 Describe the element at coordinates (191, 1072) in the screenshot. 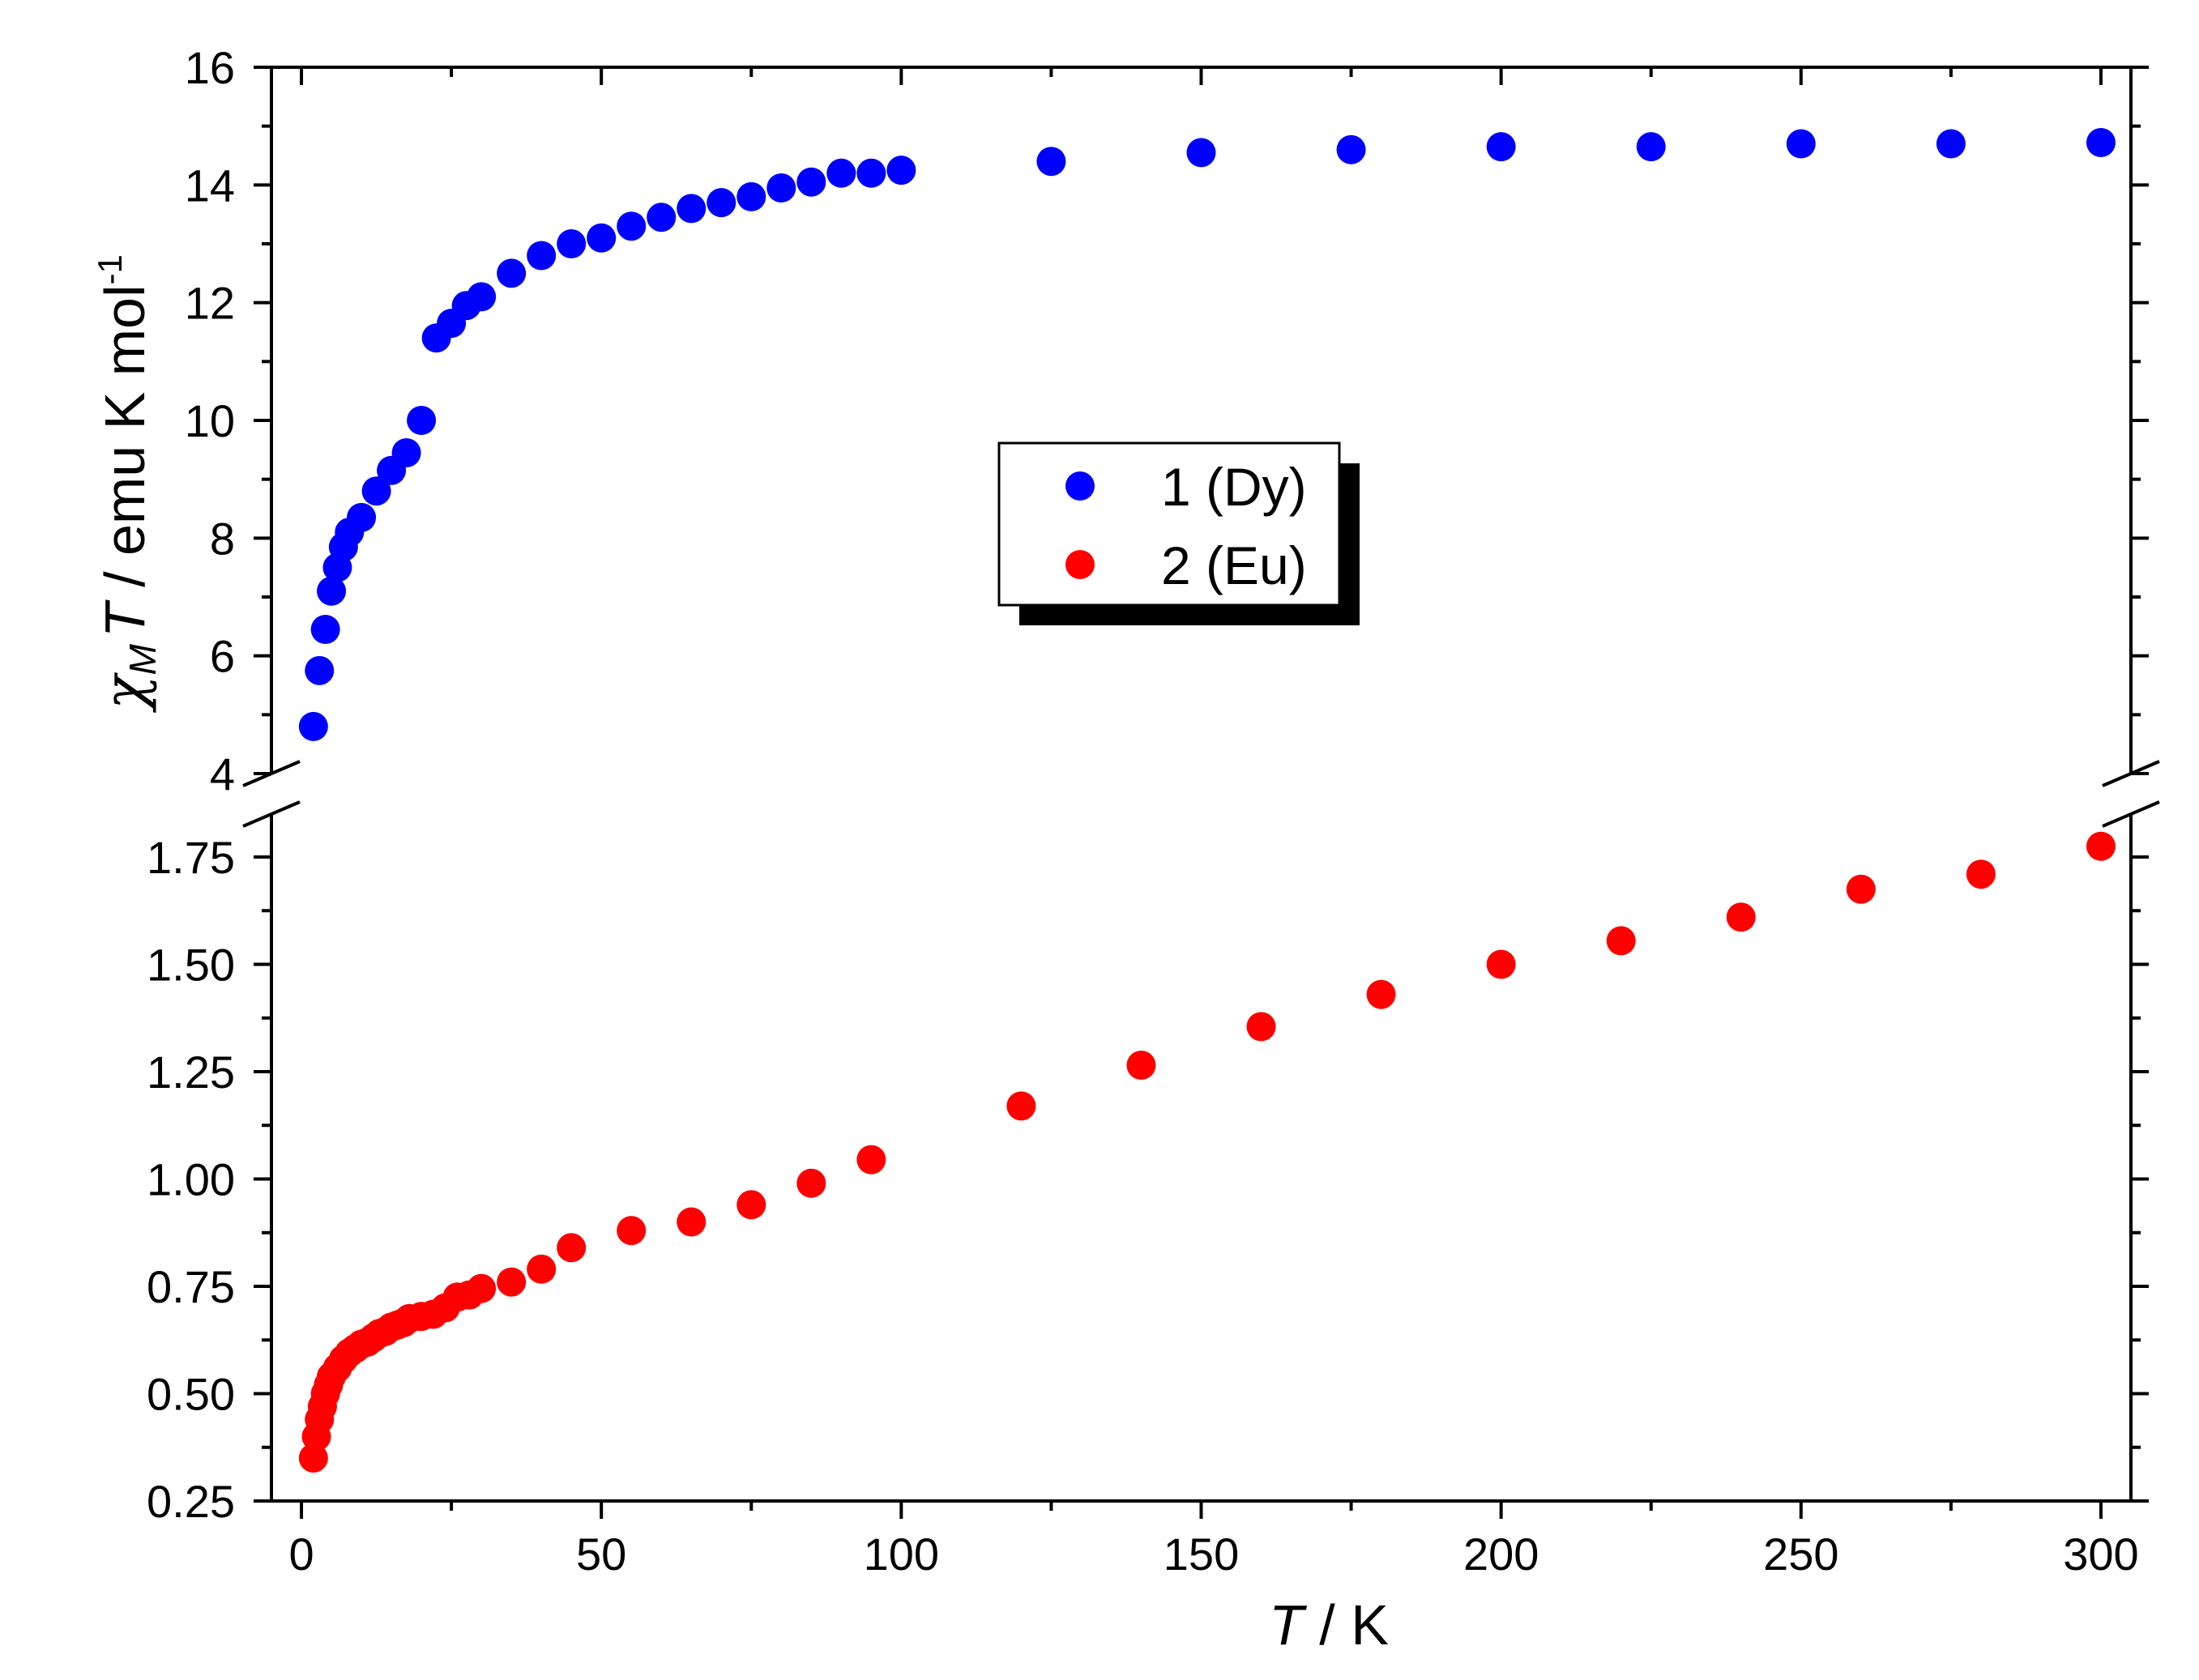

I see `y-tick-label-lower: 1.25` at that location.